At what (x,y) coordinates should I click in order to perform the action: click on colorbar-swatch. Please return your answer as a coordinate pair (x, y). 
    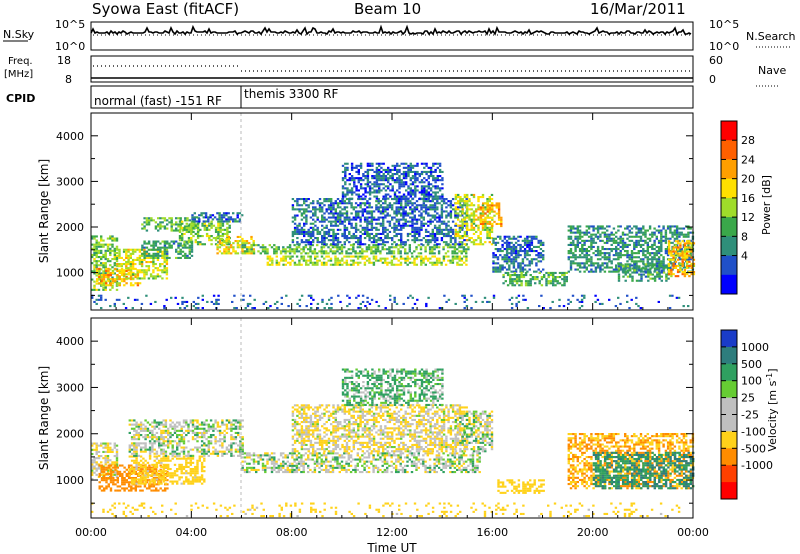
    Looking at the image, I should click on (729, 207).